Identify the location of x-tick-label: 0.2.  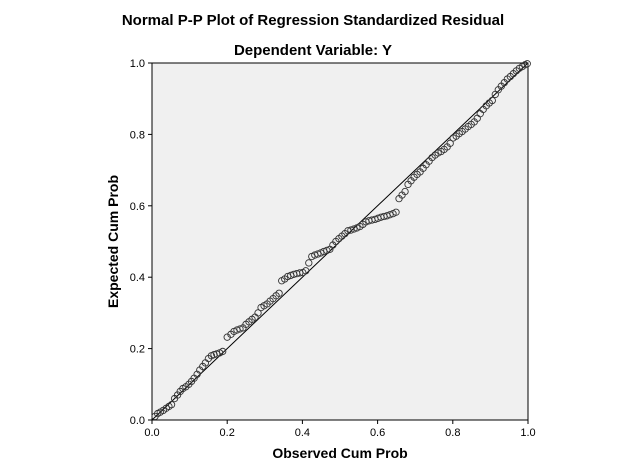
(227, 433).